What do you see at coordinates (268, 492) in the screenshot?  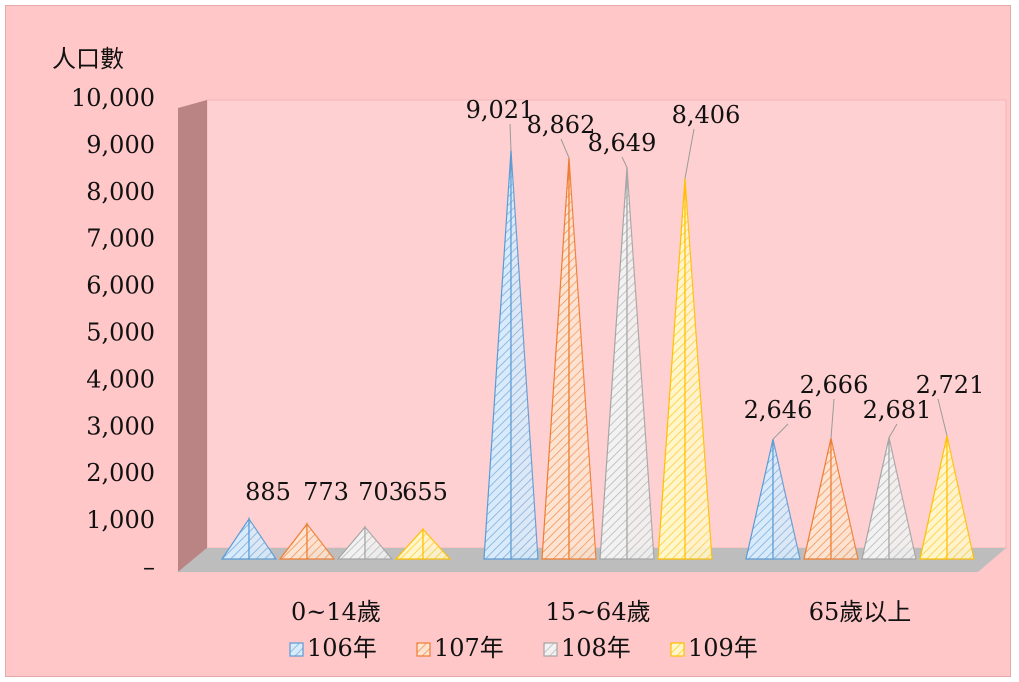 I see `data-label: 885` at bounding box center [268, 492].